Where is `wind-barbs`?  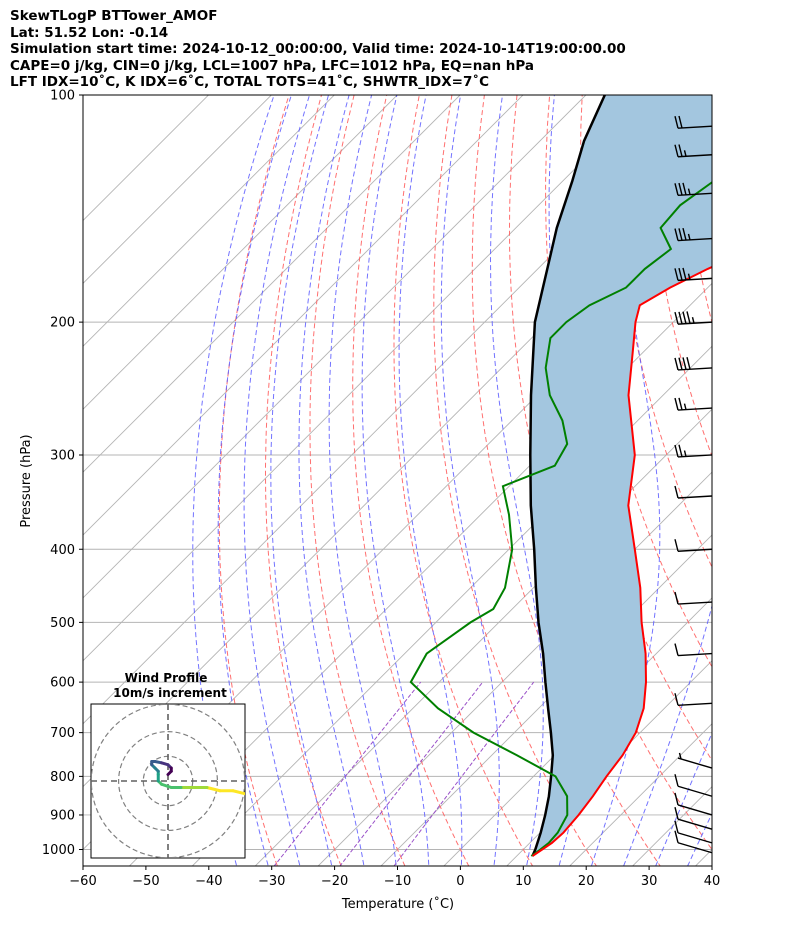 wind-barbs is located at coordinates (693, 484).